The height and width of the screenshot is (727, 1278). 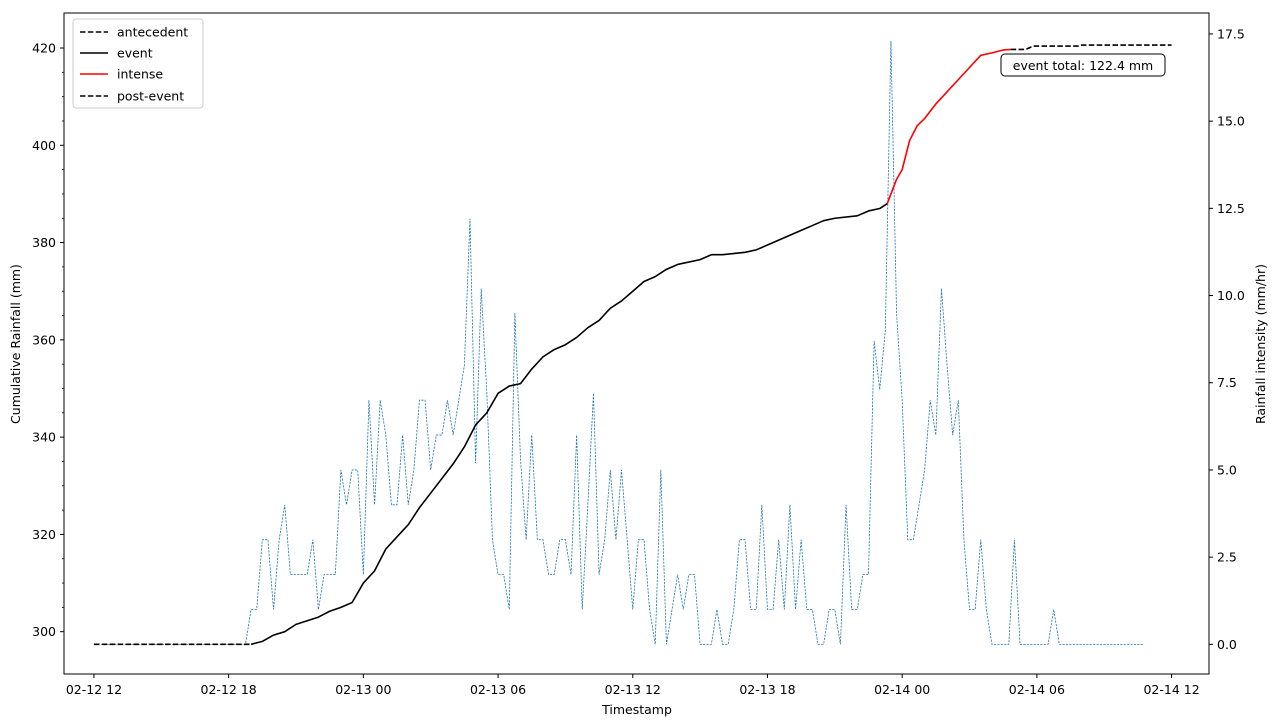 What do you see at coordinates (1227, 469) in the screenshot?
I see `y2-tick-label: 5.0` at bounding box center [1227, 469].